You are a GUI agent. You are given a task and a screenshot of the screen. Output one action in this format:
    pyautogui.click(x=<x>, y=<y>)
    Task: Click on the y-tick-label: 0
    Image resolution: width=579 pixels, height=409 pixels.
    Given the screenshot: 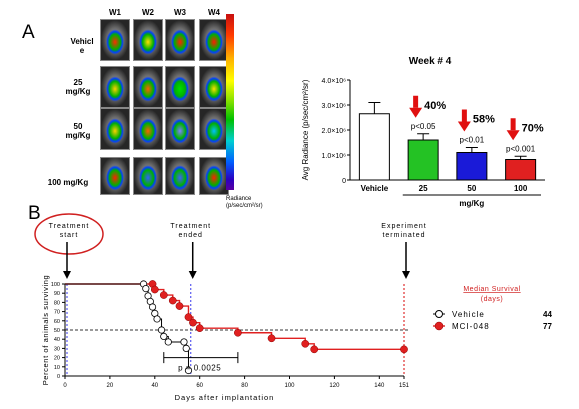 What is the action you would take?
    pyautogui.click(x=344, y=181)
    